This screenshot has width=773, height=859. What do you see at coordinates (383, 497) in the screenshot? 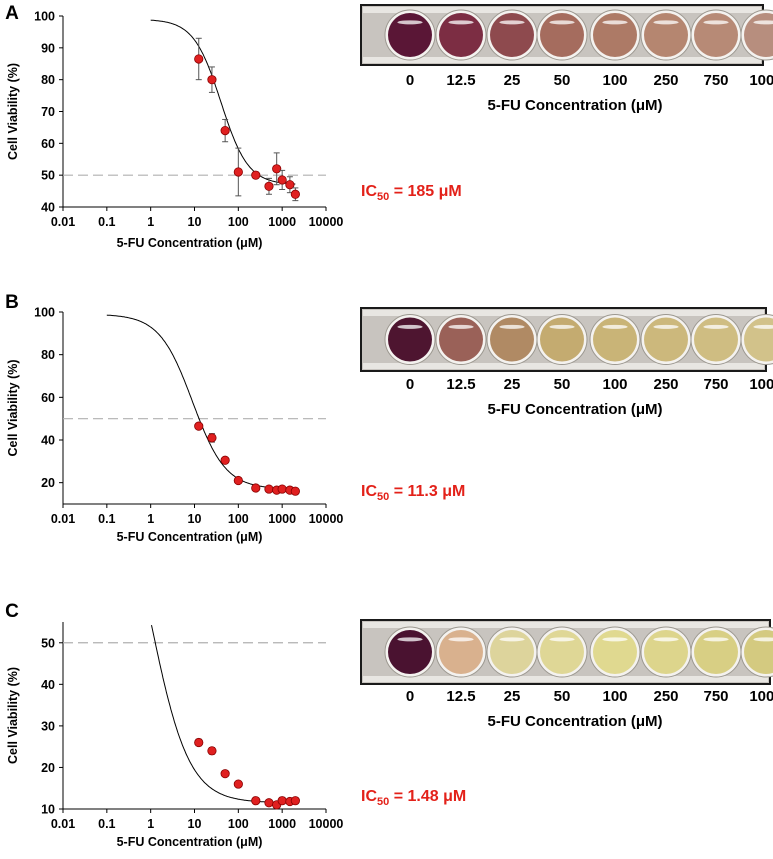
I see `ic50-subscript: 50` at bounding box center [383, 497].